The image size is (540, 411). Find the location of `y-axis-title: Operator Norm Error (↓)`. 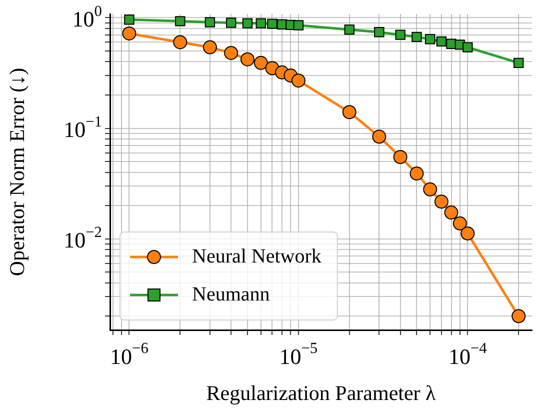

y-axis-title: Operator Norm Error (↓) is located at coordinates (17, 172).